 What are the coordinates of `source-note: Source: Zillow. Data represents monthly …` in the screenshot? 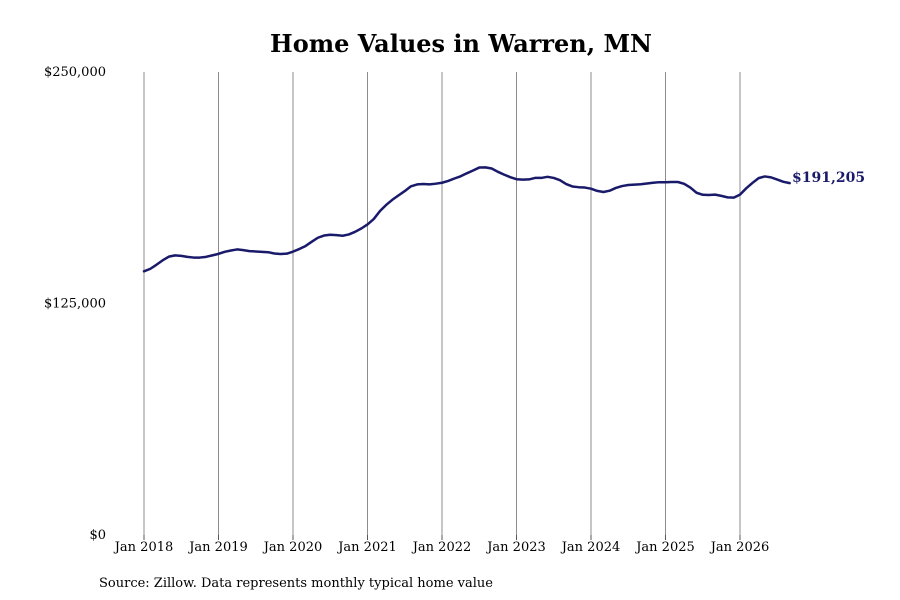 It's located at (296, 583).